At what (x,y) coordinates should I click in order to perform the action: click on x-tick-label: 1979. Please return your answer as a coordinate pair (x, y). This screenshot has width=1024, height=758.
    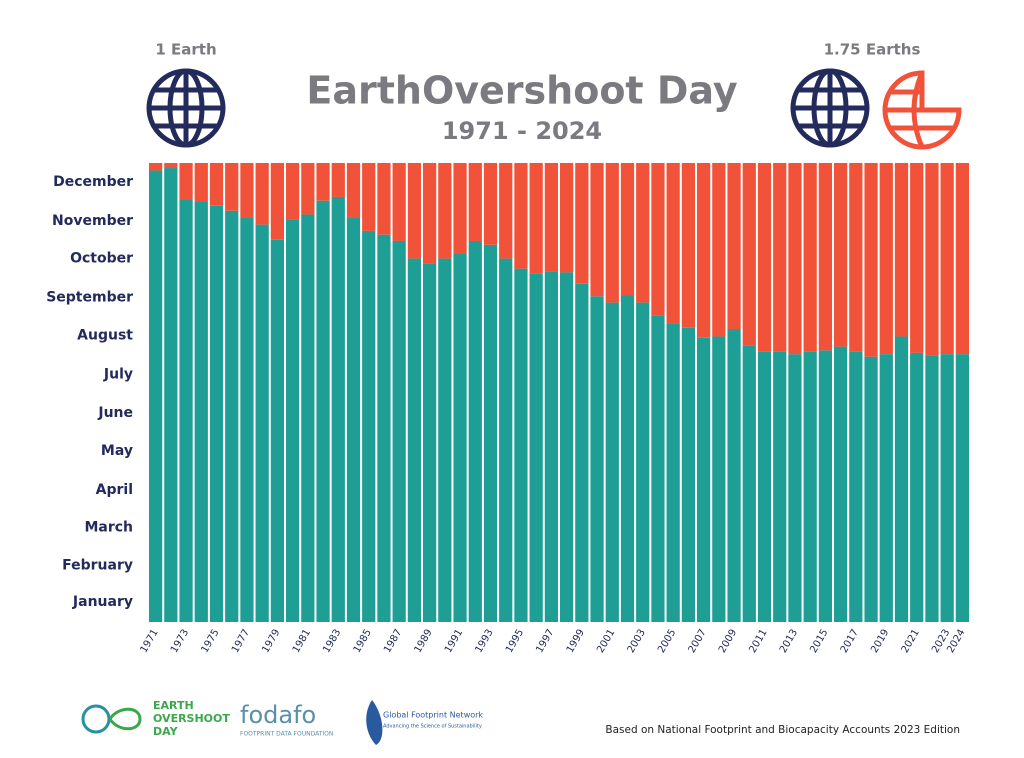
    Looking at the image, I should click on (271, 642).